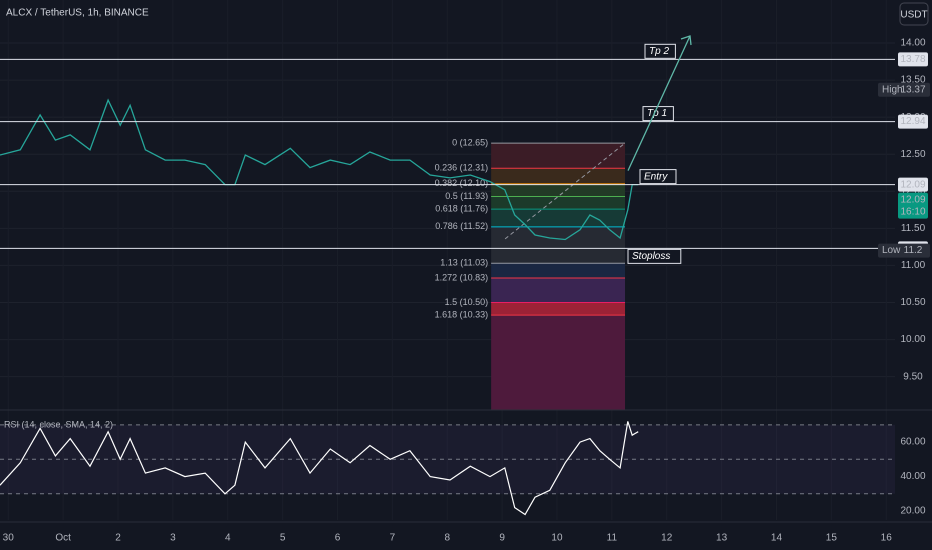  Describe the element at coordinates (912, 89) in the screenshot. I see `high-value: 13.37` at that location.